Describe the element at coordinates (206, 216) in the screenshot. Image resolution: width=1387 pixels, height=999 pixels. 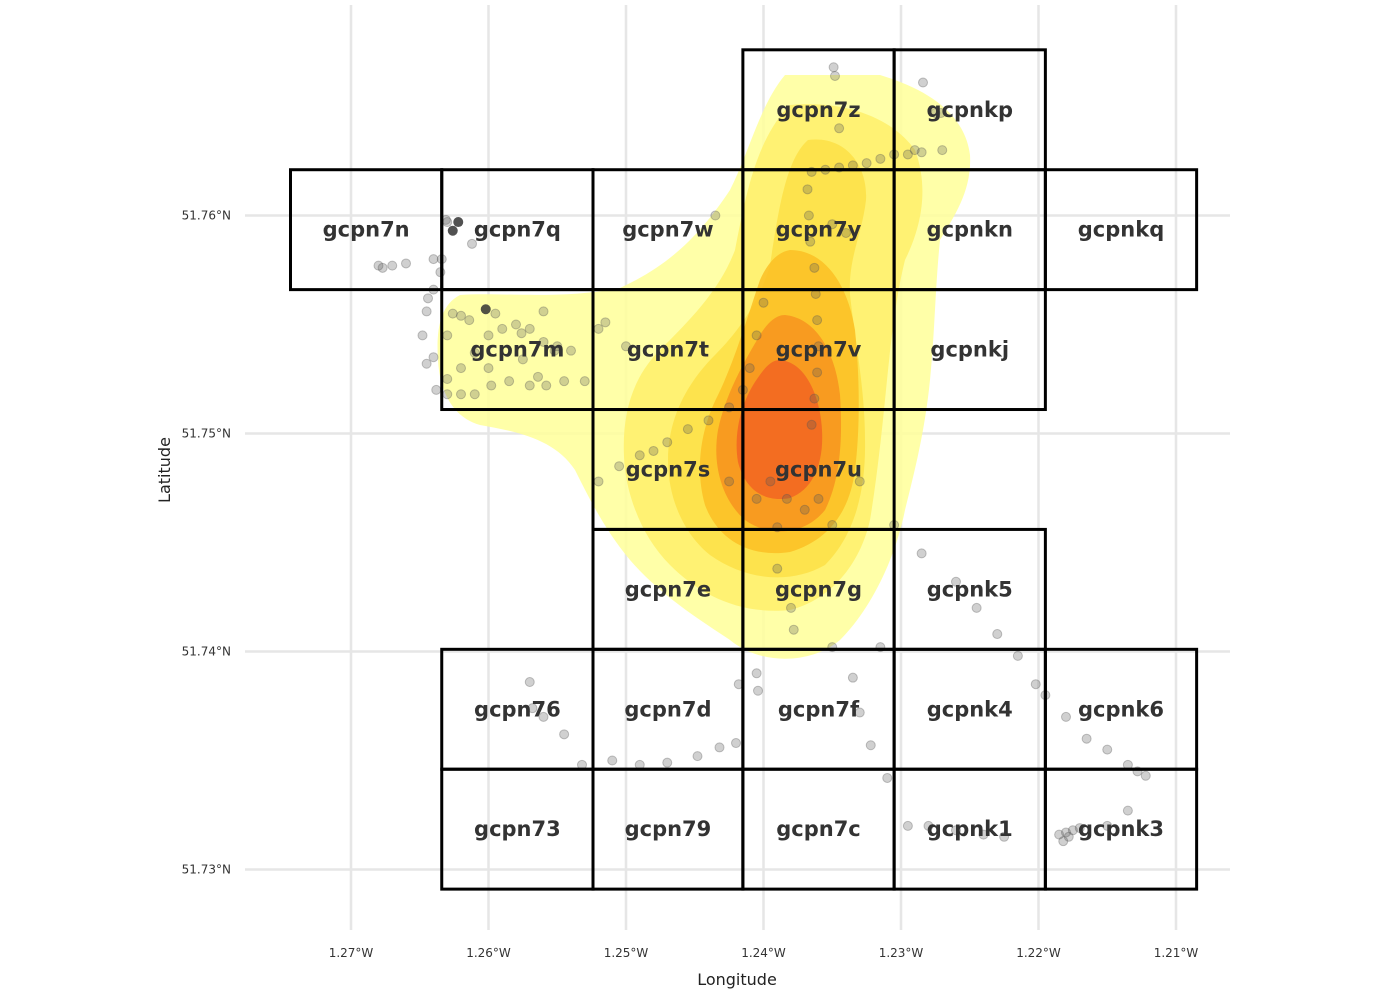
I see `y-tick-label: 51.76°N` at that location.